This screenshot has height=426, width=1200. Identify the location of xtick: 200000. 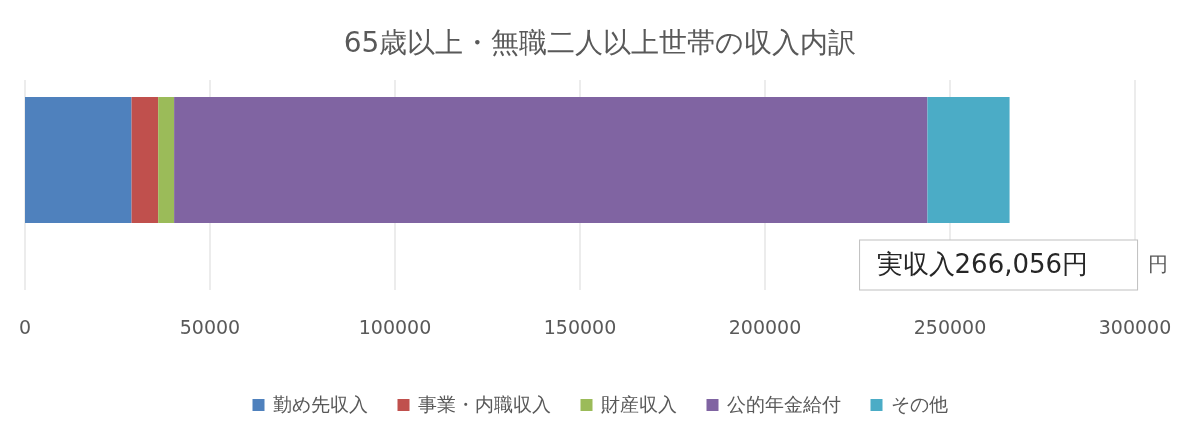
(765, 326).